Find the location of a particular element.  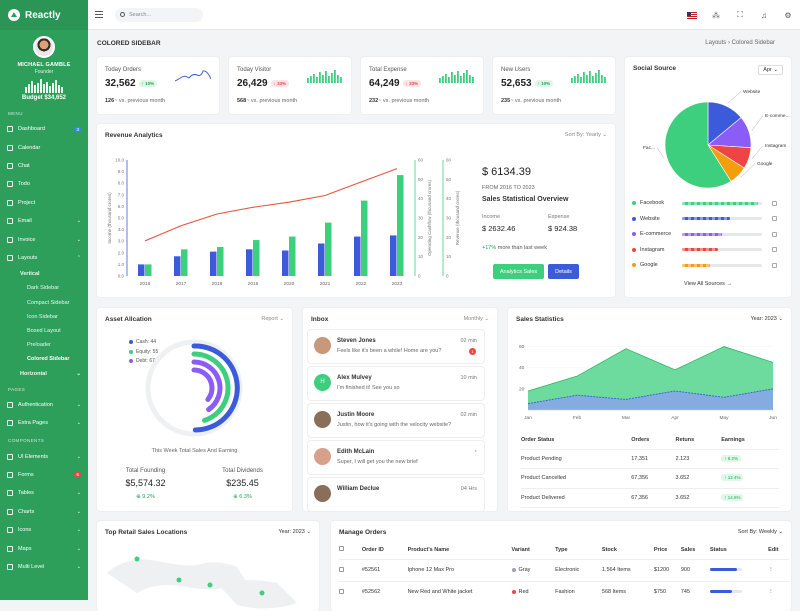

inbox-message: William Declue 04 Hrs is located at coordinates (396, 494).